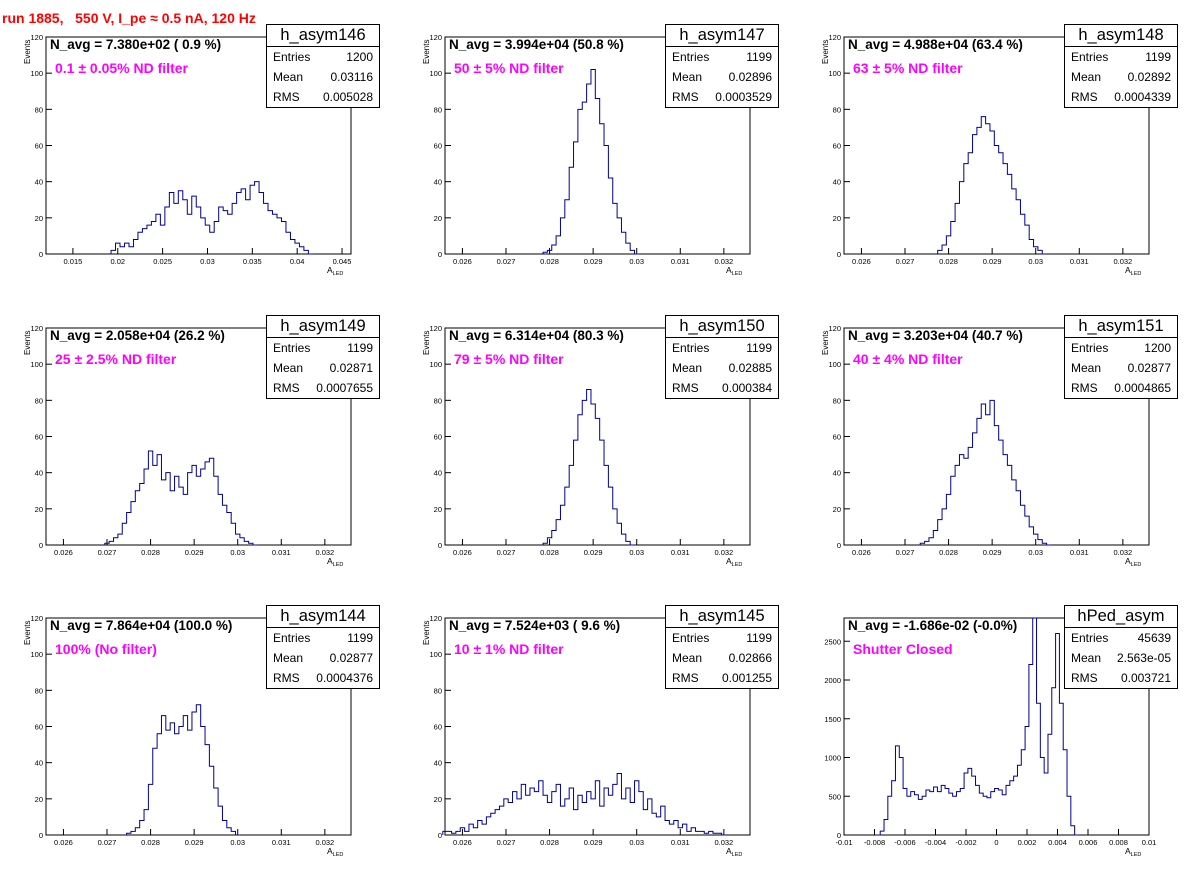 This screenshot has height=872, width=1196. Describe the element at coordinates (1128, 851) in the screenshot. I see `x-axis-label-main: A` at that location.